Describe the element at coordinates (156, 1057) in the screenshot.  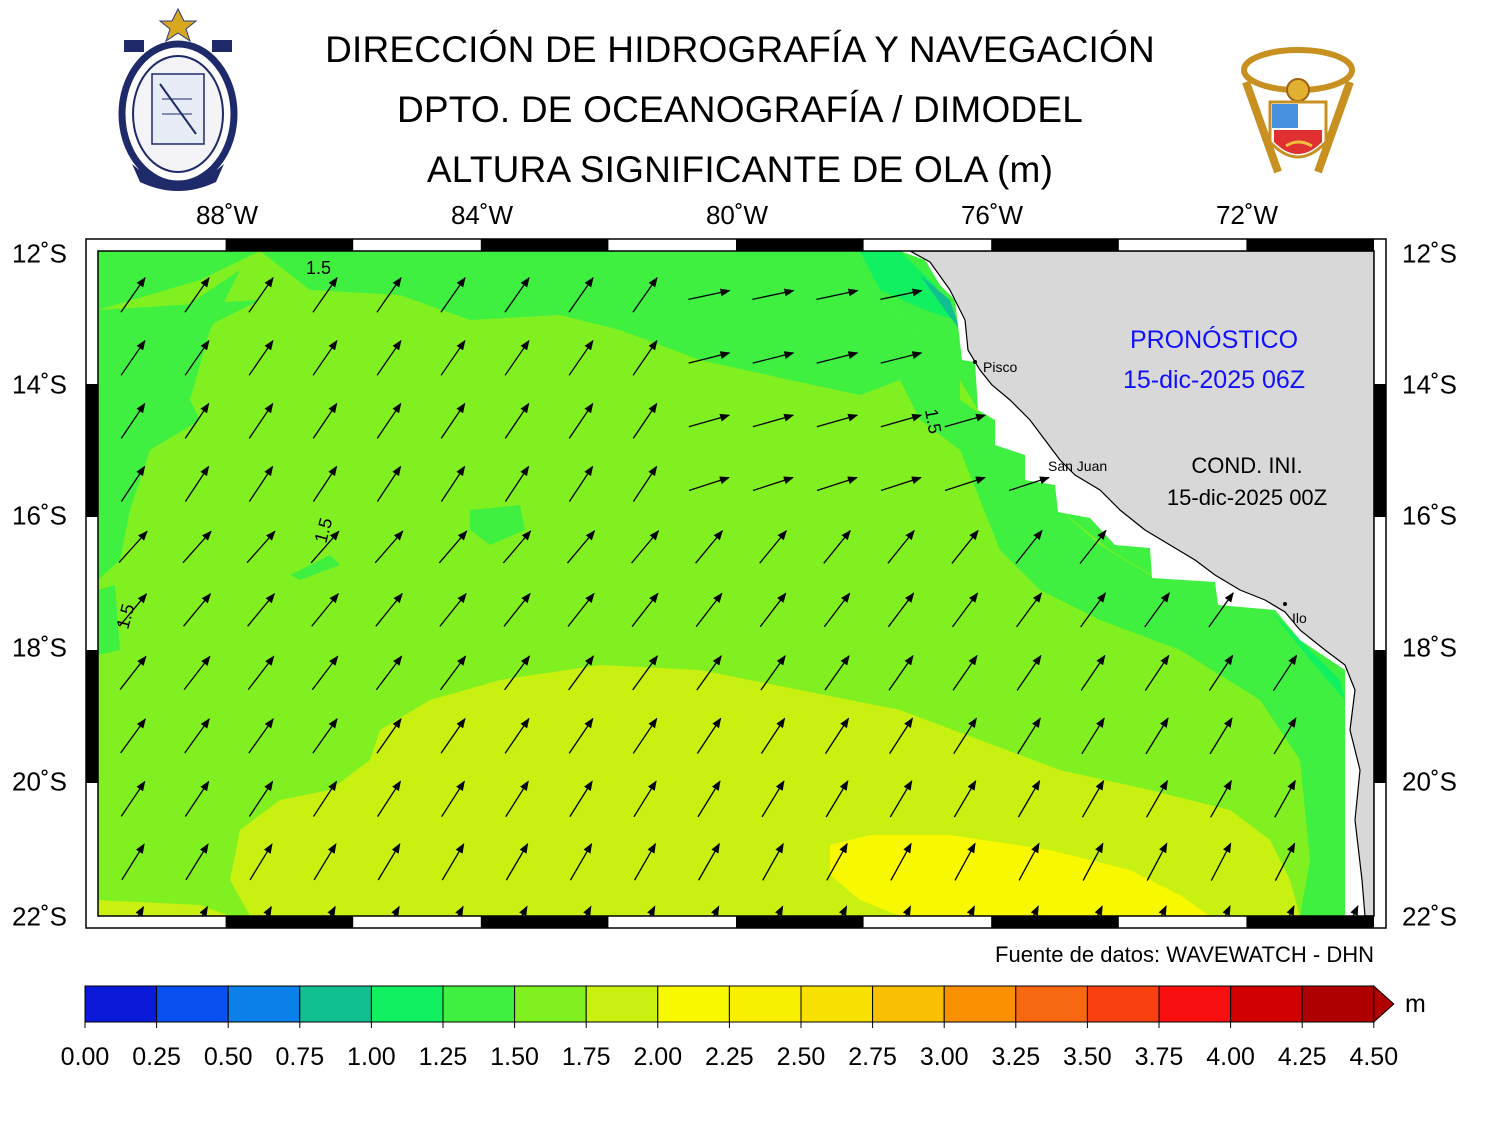
I see `colorbar-tick-label: 0.25` at that location.